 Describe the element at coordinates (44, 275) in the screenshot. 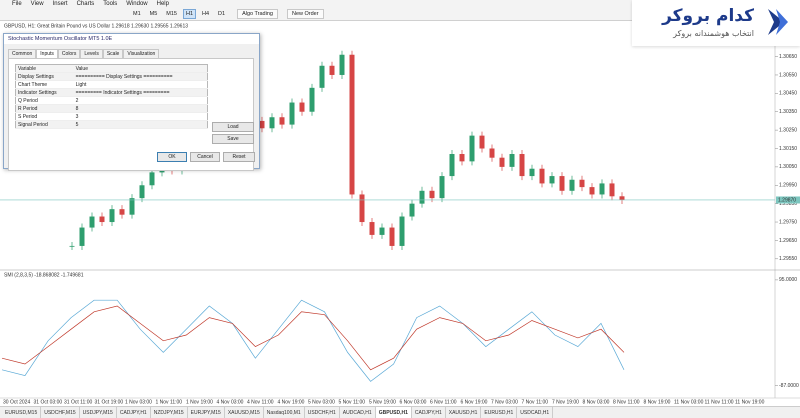

I see `oscillator-label: SMI (2,8,3,5) -18.868082 -1.749681` at that location.